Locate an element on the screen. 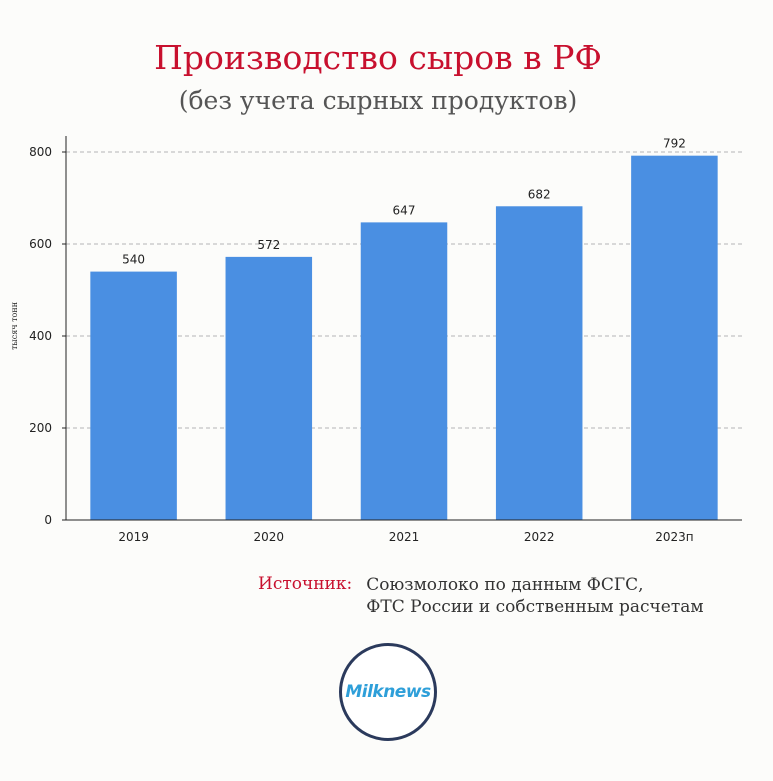 This screenshot has width=773, height=781. chart-title: Производство сыров в РФ is located at coordinates (378, 57).